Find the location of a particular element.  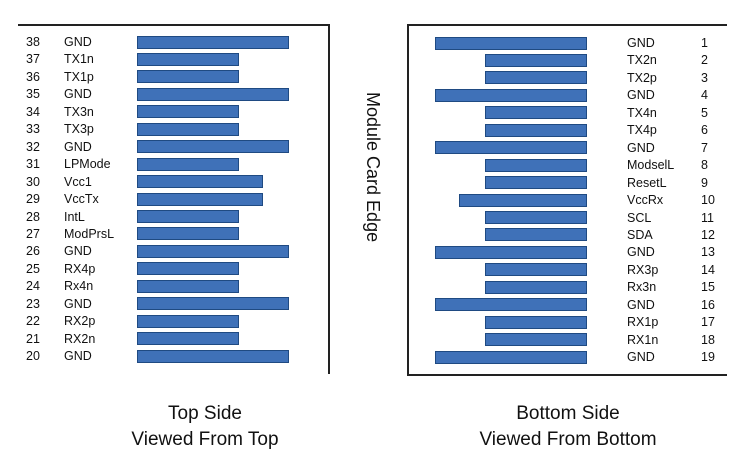

bottom-side-caption-line2: Viewed From Bottom is located at coordinates (568, 439).